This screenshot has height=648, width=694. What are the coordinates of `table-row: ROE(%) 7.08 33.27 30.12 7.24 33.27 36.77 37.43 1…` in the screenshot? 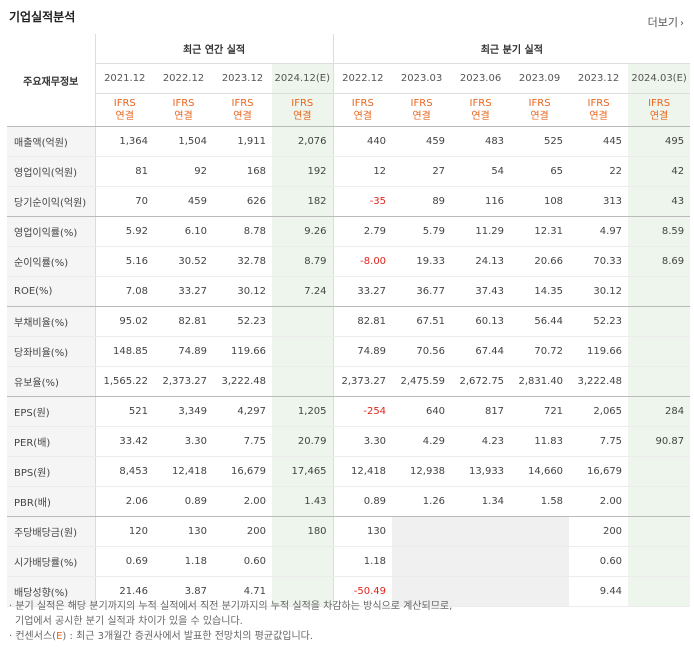 It's located at (349, 291).